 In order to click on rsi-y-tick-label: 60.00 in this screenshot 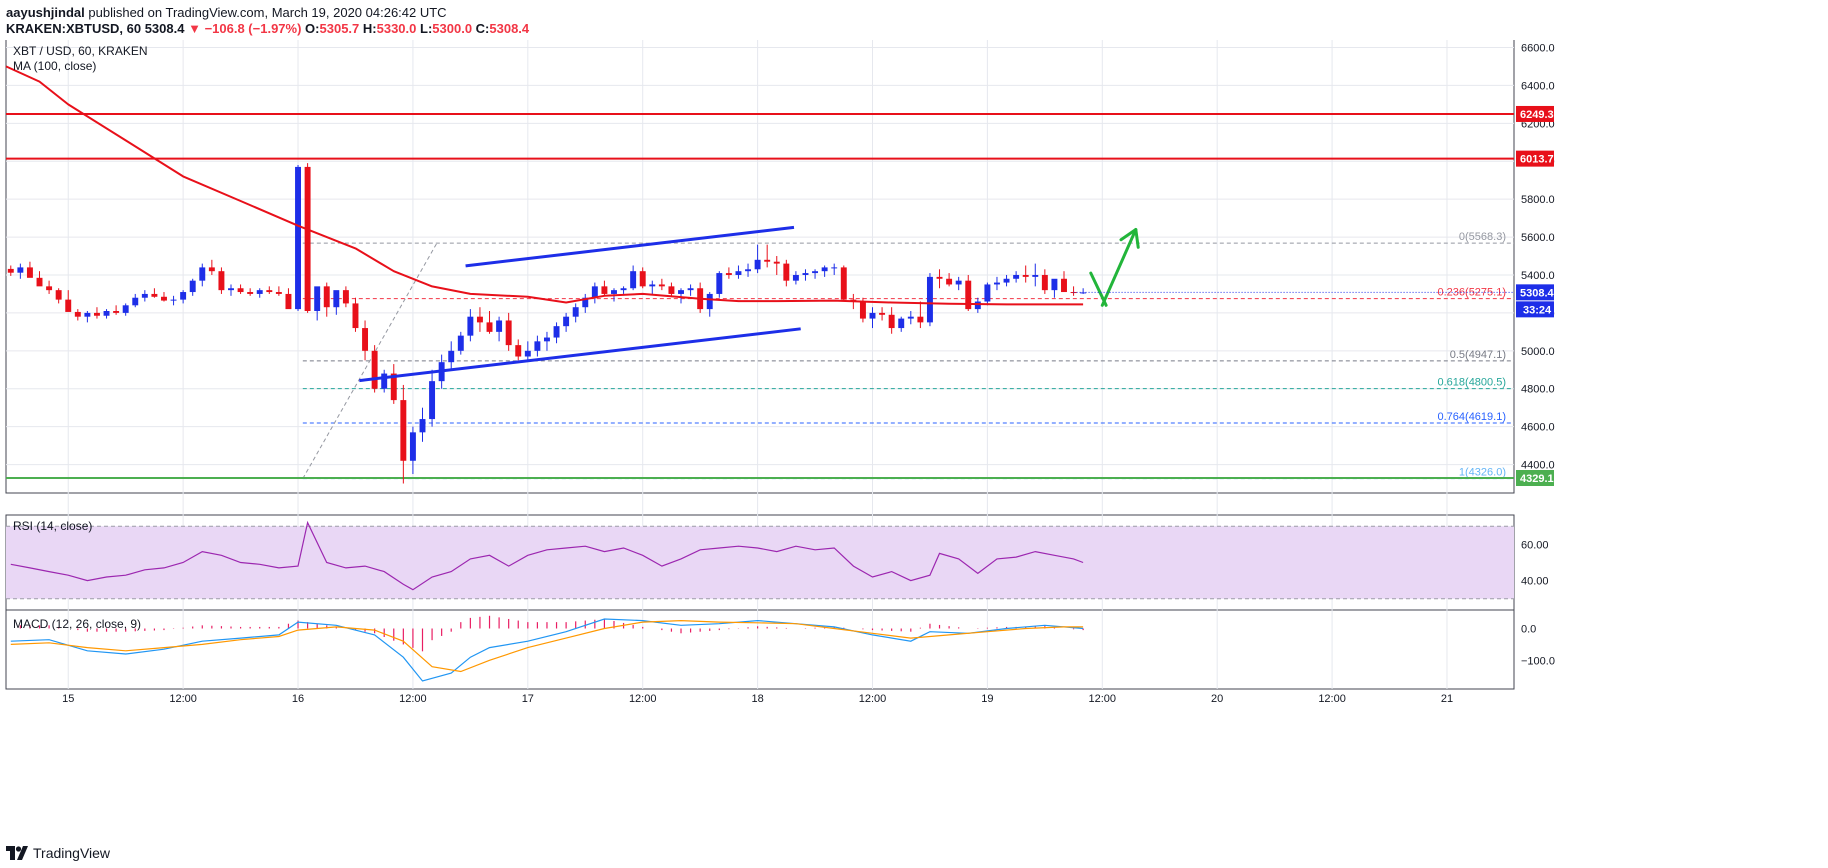, I will do `click(1535, 545)`.